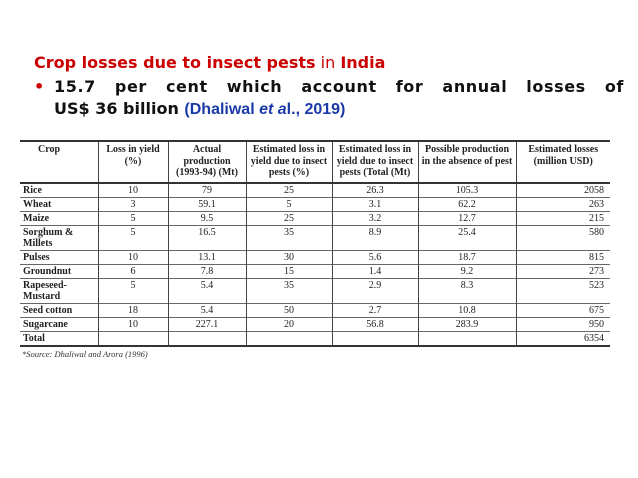 The height and width of the screenshot is (478, 638). I want to click on table-row: Rice 10 79 25 26.3 105.3 2058, so click(315, 189).